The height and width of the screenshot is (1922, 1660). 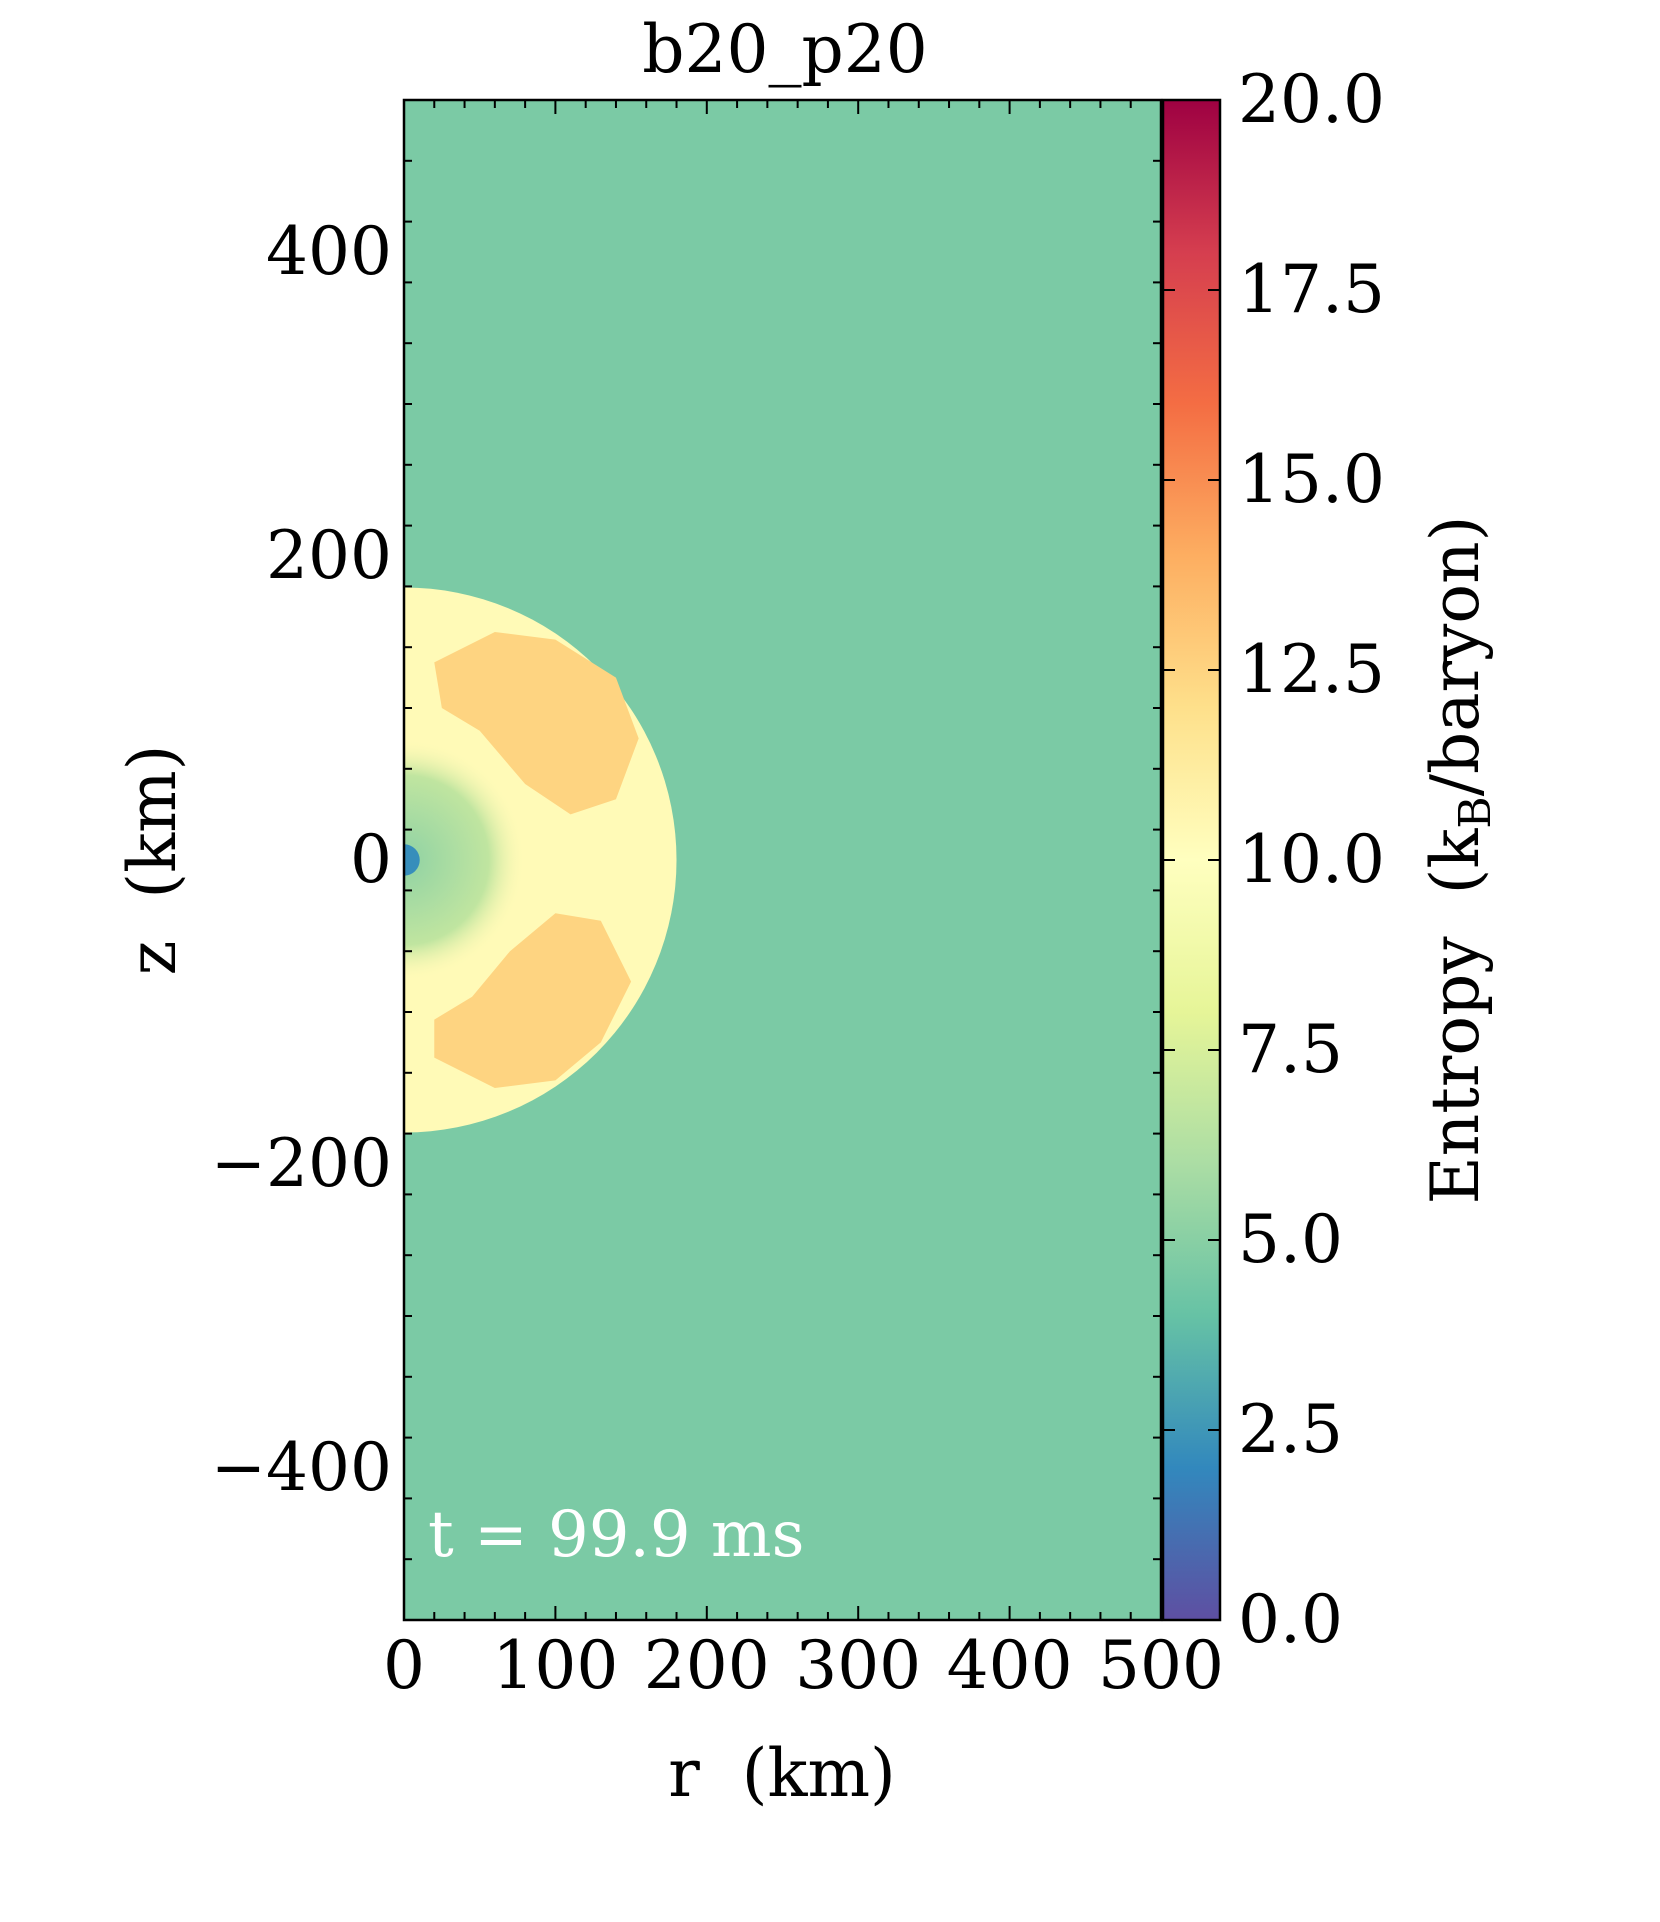 I want to click on colorbar-label: Entropy (kB/baryon), so click(x=1459, y=860).